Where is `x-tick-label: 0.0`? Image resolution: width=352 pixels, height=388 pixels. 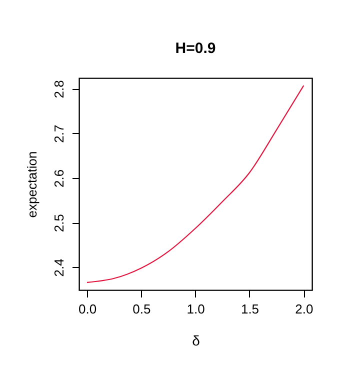 x-tick-label: 0.0 is located at coordinates (87, 309).